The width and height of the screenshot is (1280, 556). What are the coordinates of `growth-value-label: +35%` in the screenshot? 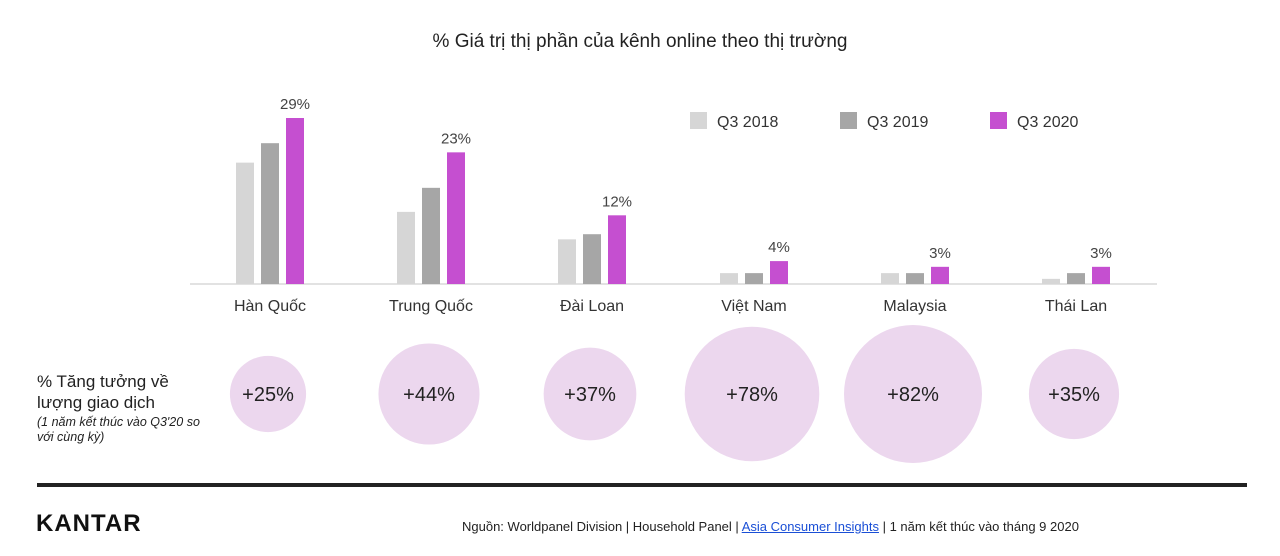 It's located at (1074, 395).